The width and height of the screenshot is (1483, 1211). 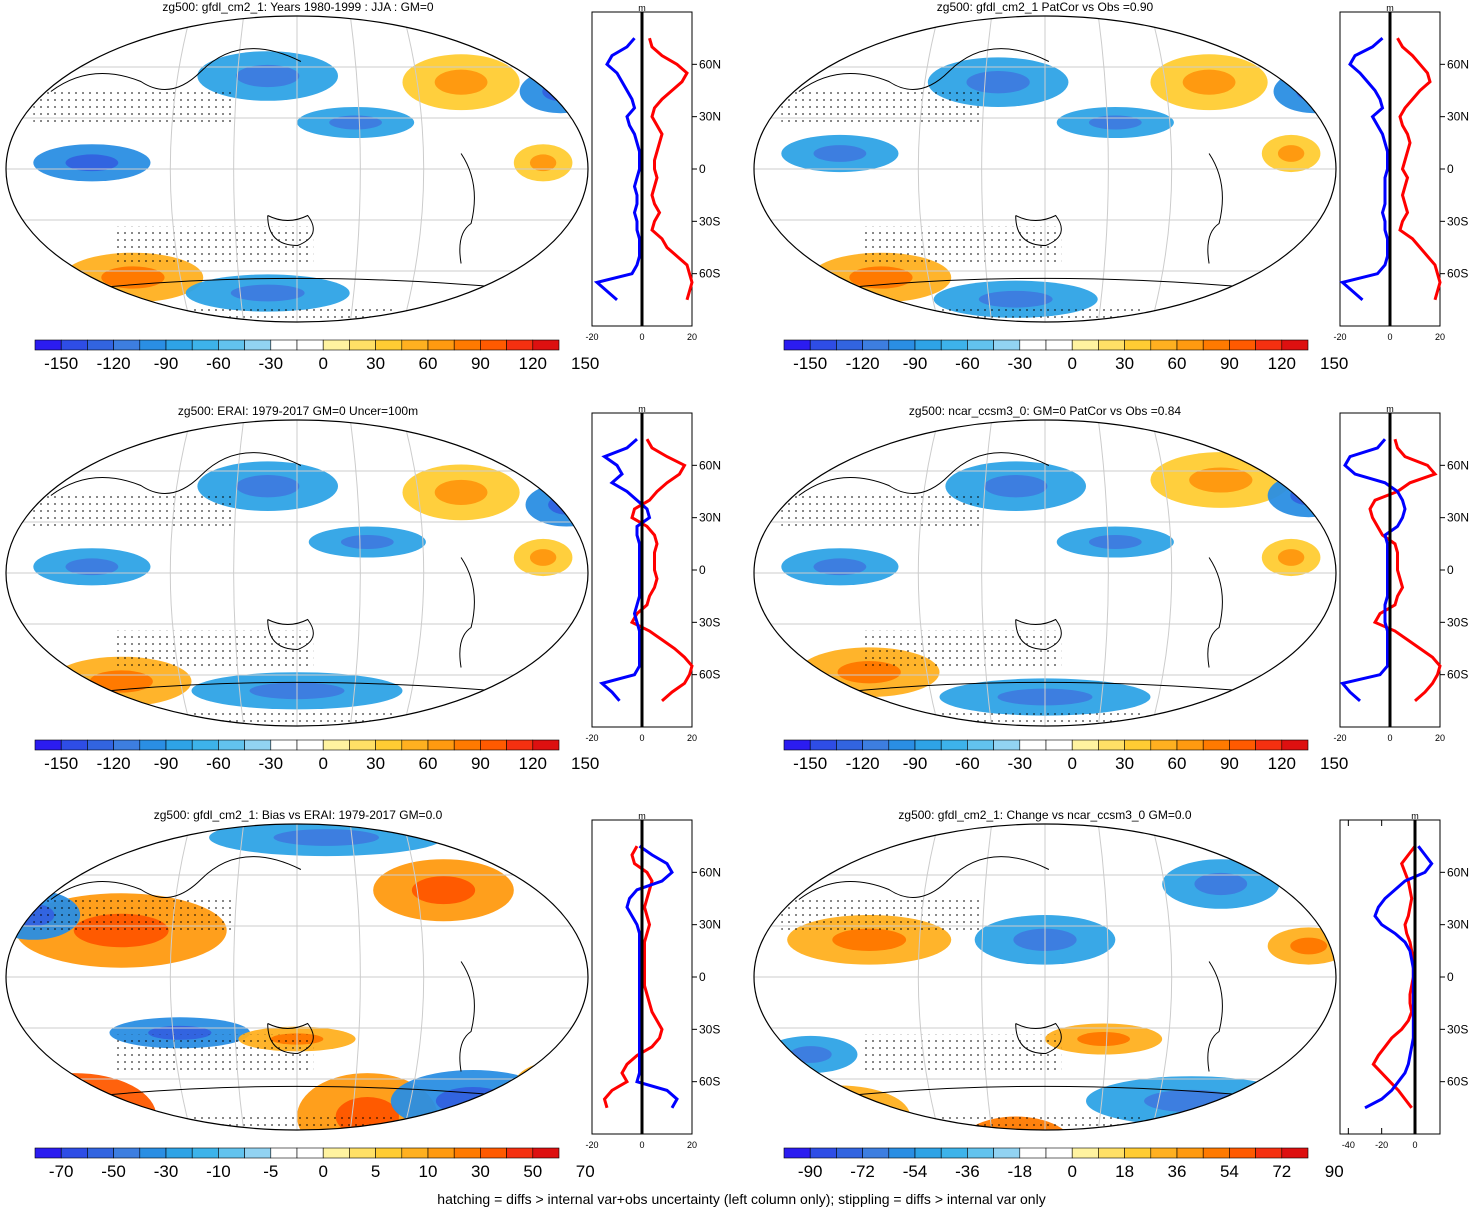 What do you see at coordinates (218, 1171) in the screenshot?
I see `colorbar-tick-label: -10` at bounding box center [218, 1171].